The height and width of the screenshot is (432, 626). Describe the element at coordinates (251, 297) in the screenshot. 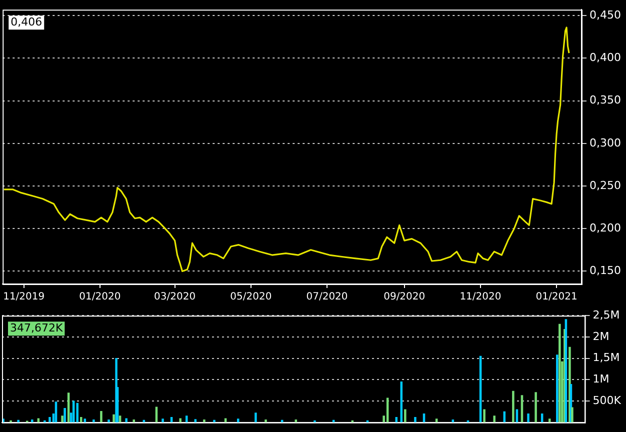

I see `x-tick-label: 05/2020` at that location.